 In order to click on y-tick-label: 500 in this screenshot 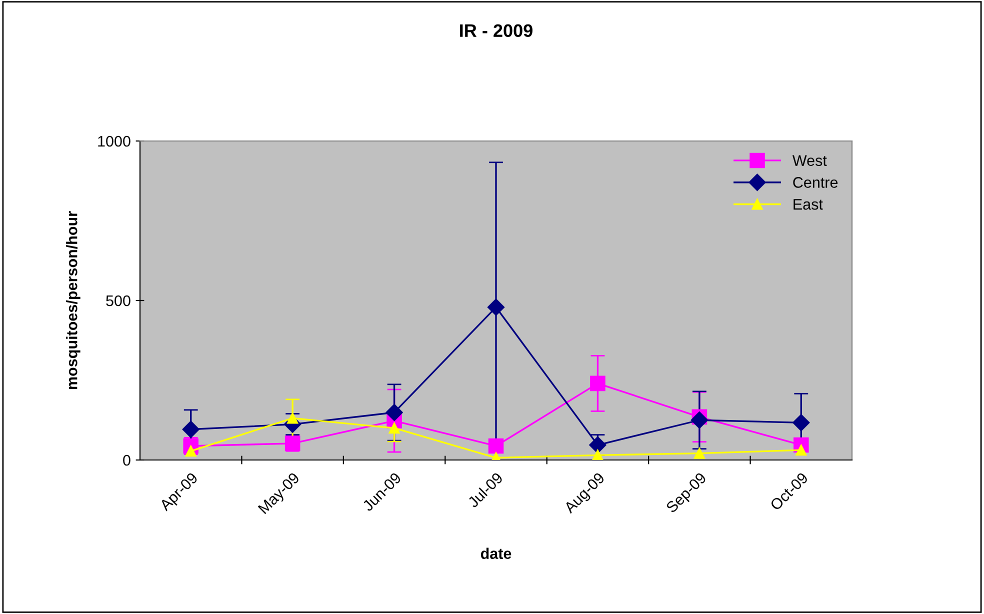, I will do `click(118, 300)`.